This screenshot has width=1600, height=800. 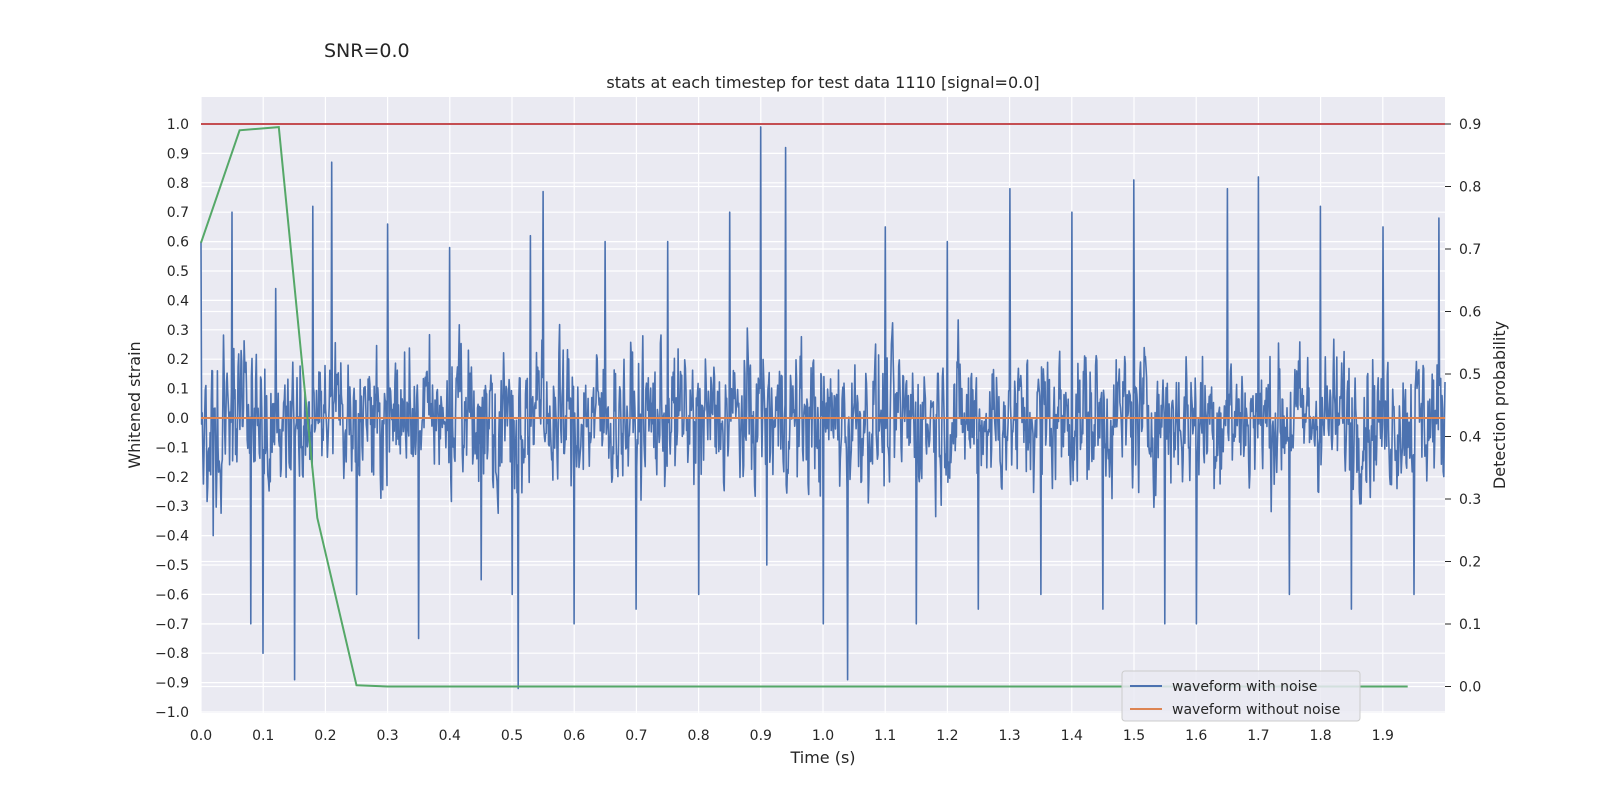 I want to click on y2-tick-label: 0.3, so click(x=1470, y=500).